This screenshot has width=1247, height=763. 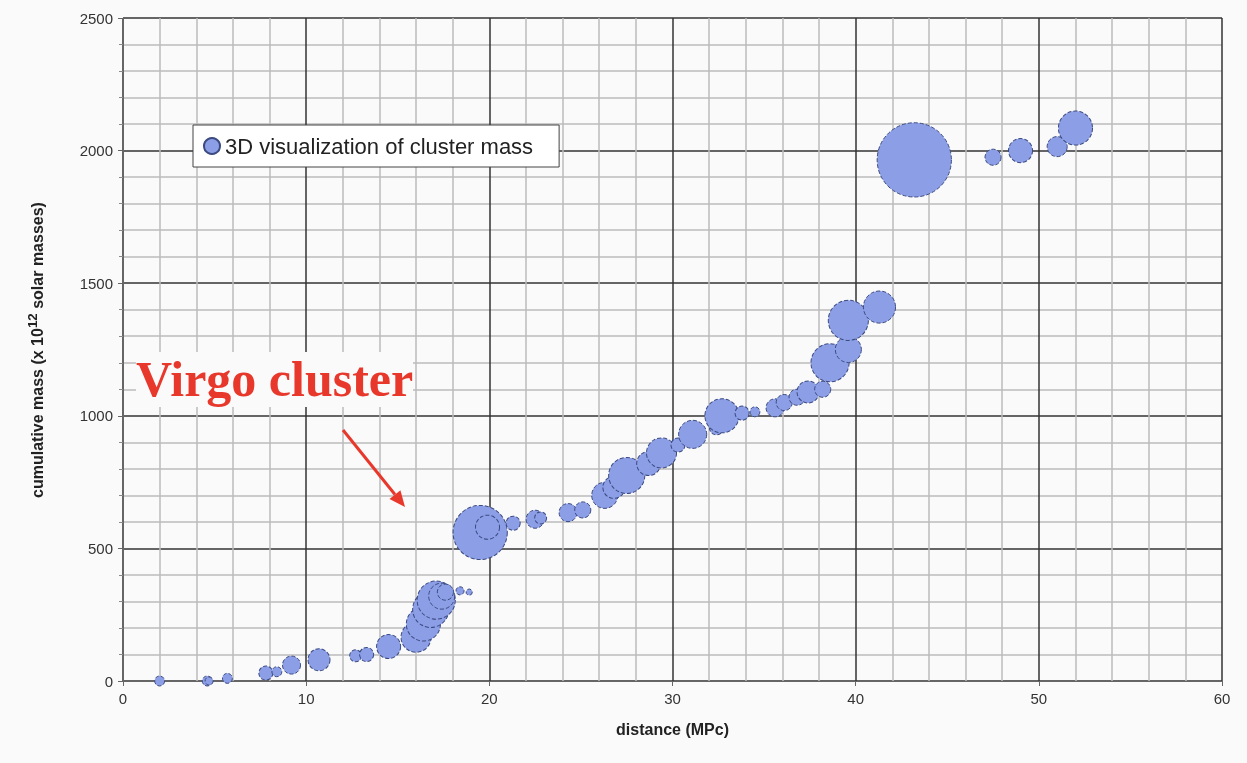 I want to click on annotation: Virgo cluster, so click(x=275, y=379).